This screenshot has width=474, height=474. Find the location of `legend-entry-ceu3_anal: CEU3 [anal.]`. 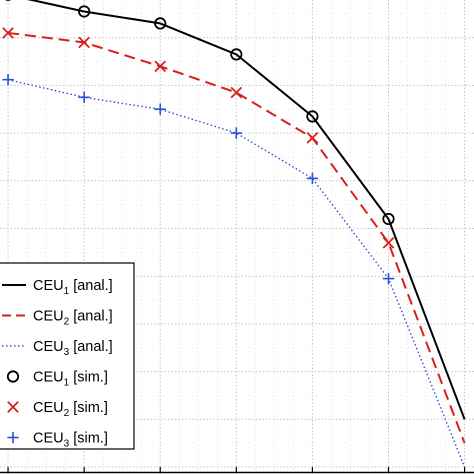

legend-entry-ceu3_anal: CEU3 [anal.] is located at coordinates (57, 348).